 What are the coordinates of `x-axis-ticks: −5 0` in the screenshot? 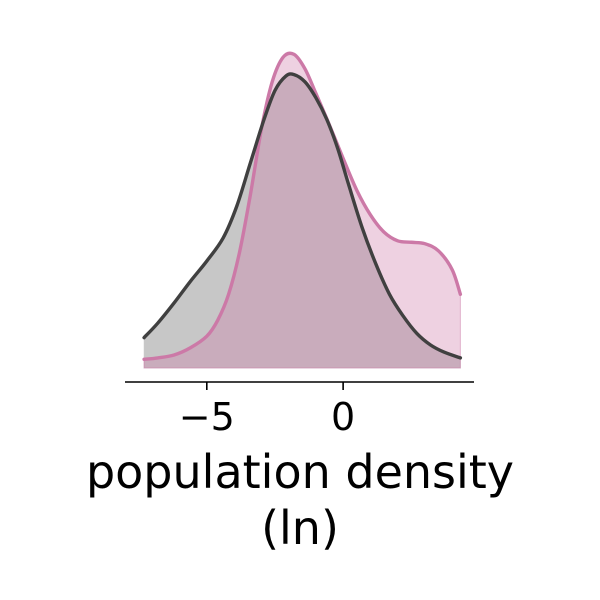 It's located at (267, 410).